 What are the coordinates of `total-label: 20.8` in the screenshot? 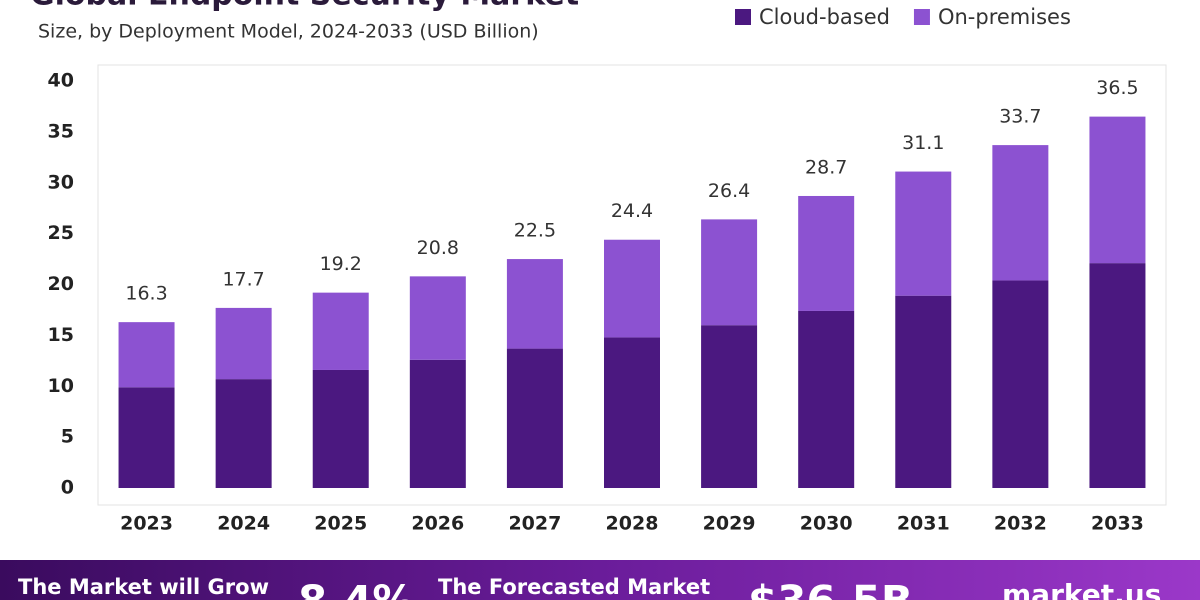 It's located at (438, 248).